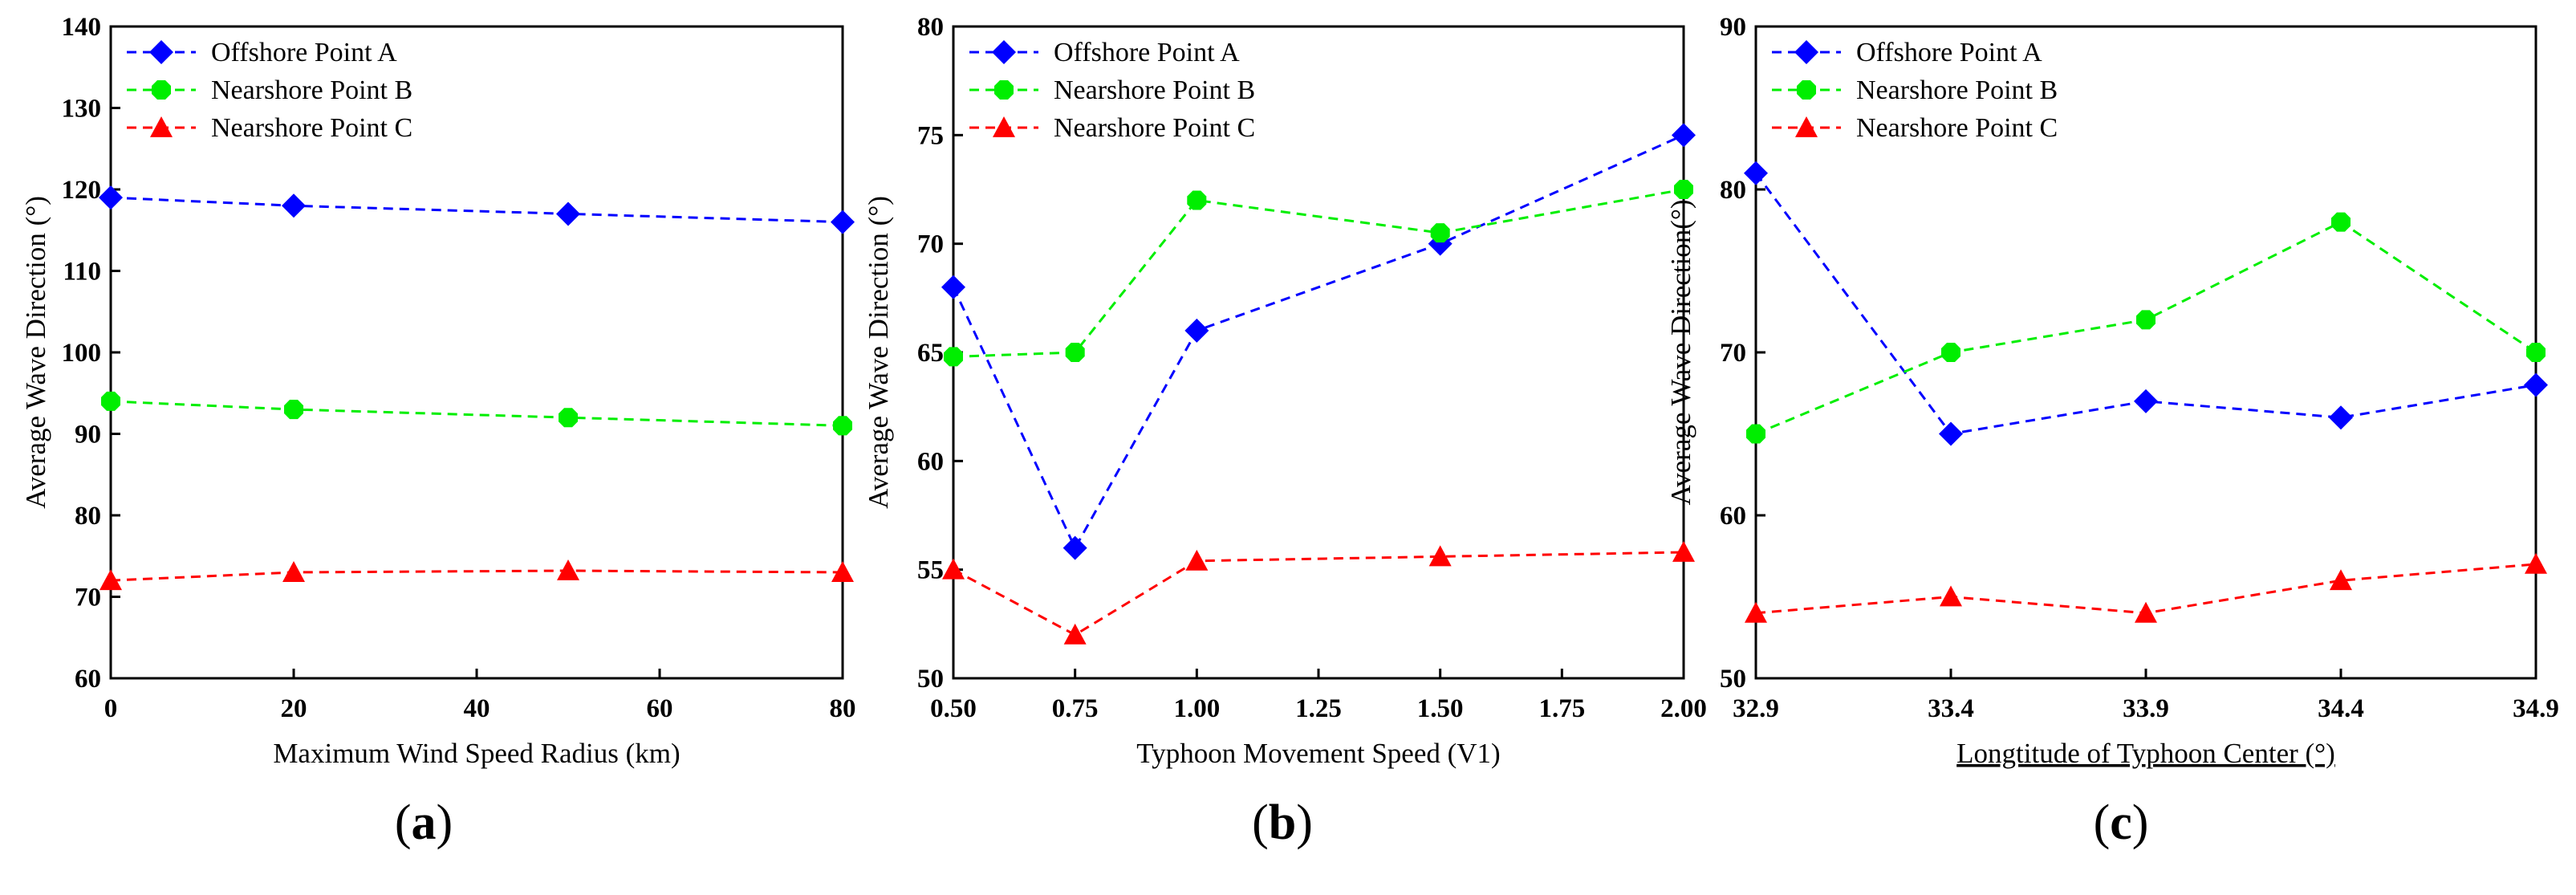 Image resolution: width=2576 pixels, height=895 pixels. I want to click on x-tick-label: 40, so click(477, 708).